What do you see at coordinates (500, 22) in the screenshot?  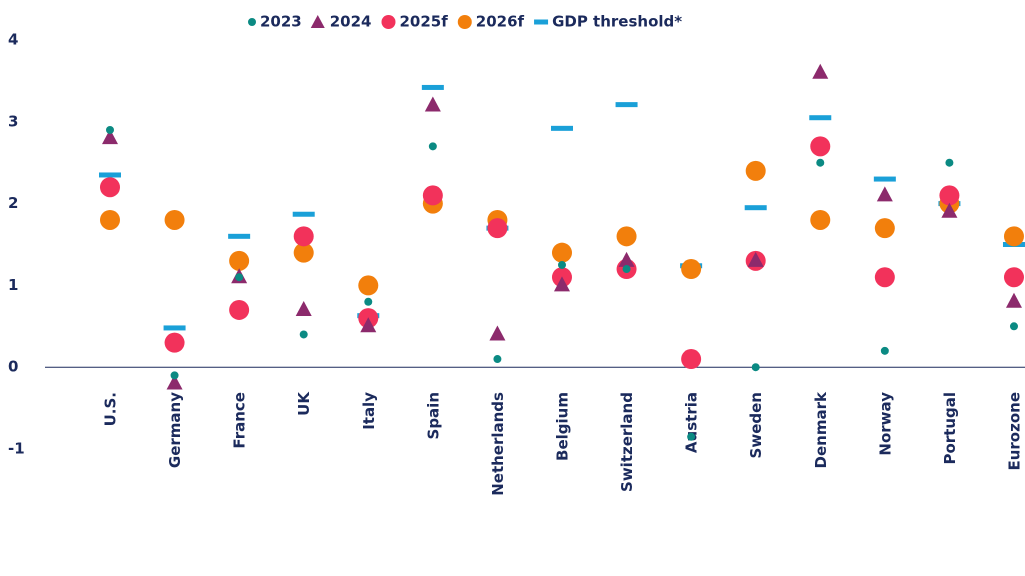 I see `legend-label: 2026f` at bounding box center [500, 22].